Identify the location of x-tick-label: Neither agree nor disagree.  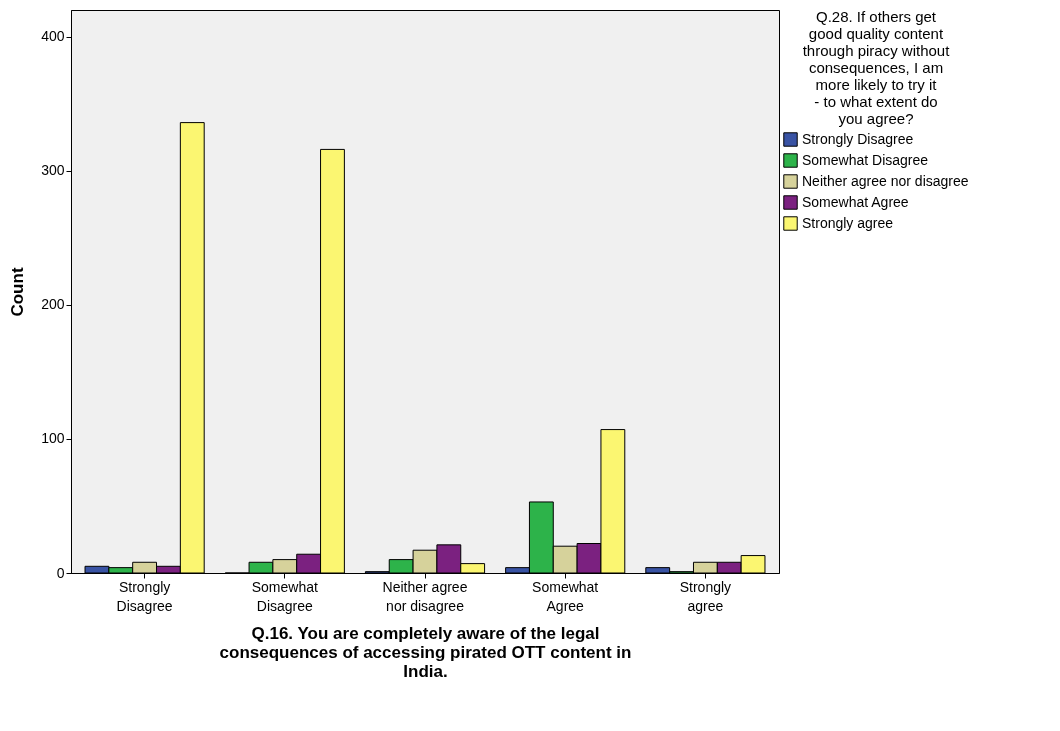
(425, 596).